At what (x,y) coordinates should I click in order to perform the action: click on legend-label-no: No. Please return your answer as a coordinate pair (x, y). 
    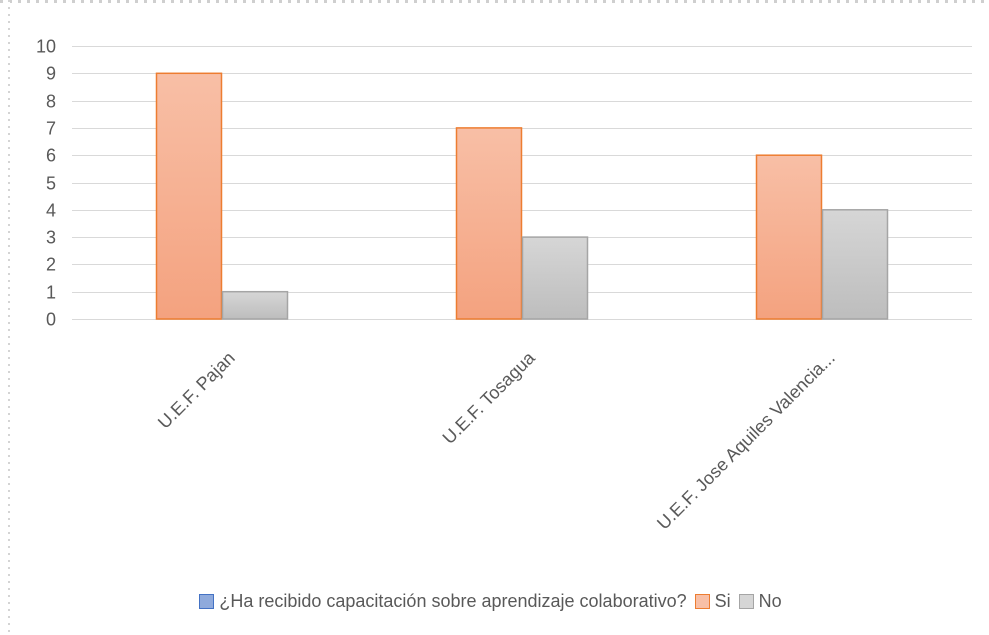
    Looking at the image, I should click on (770, 600).